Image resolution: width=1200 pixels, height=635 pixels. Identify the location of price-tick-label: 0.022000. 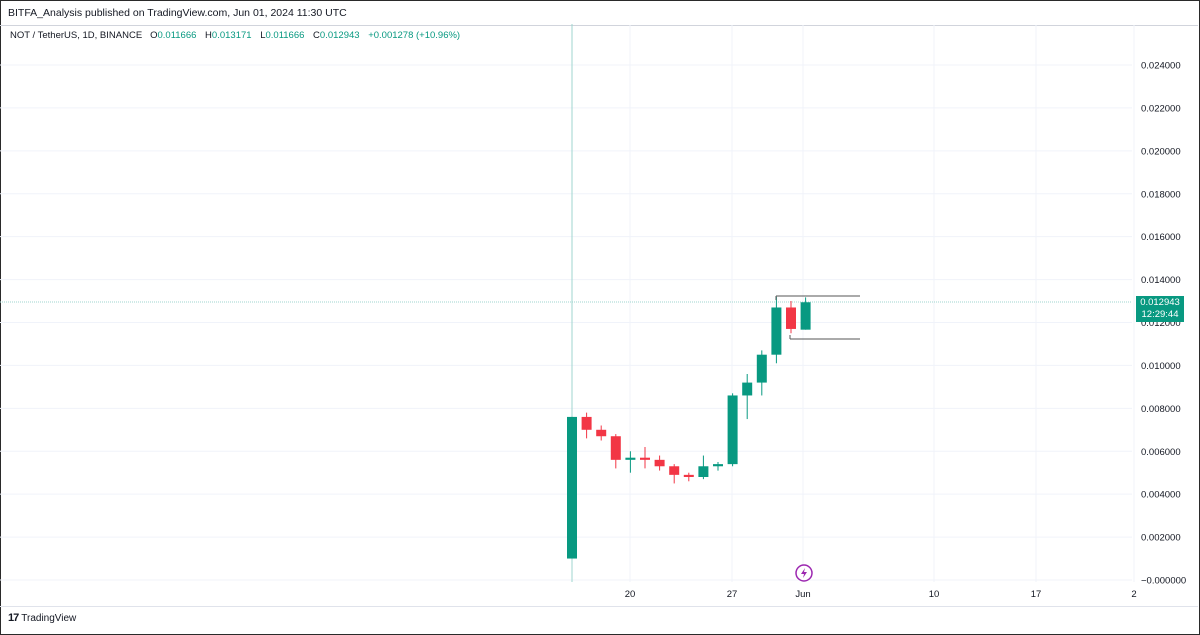
(1161, 108).